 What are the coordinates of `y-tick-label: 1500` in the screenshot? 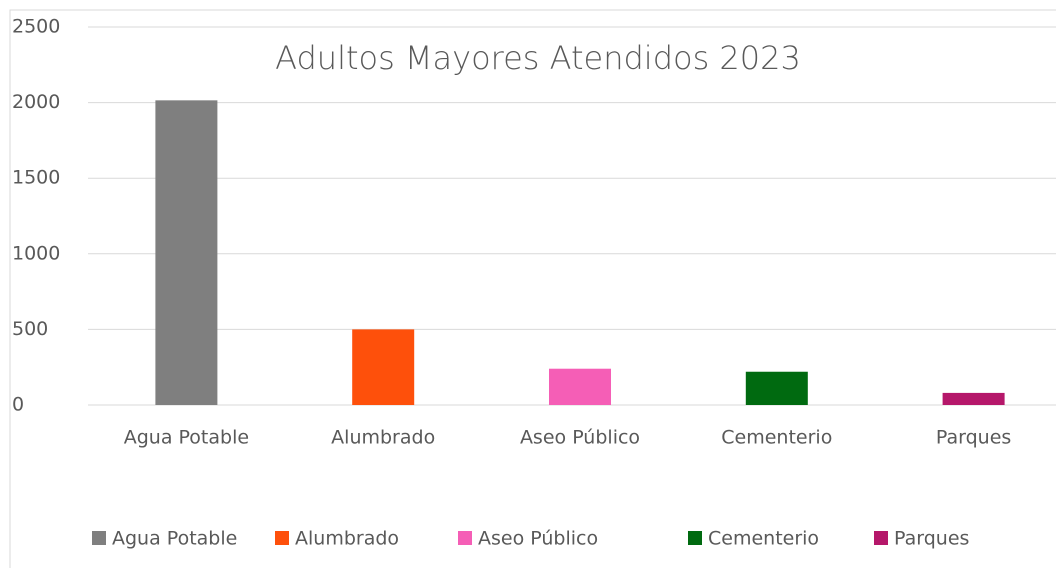 It's located at (36, 178).